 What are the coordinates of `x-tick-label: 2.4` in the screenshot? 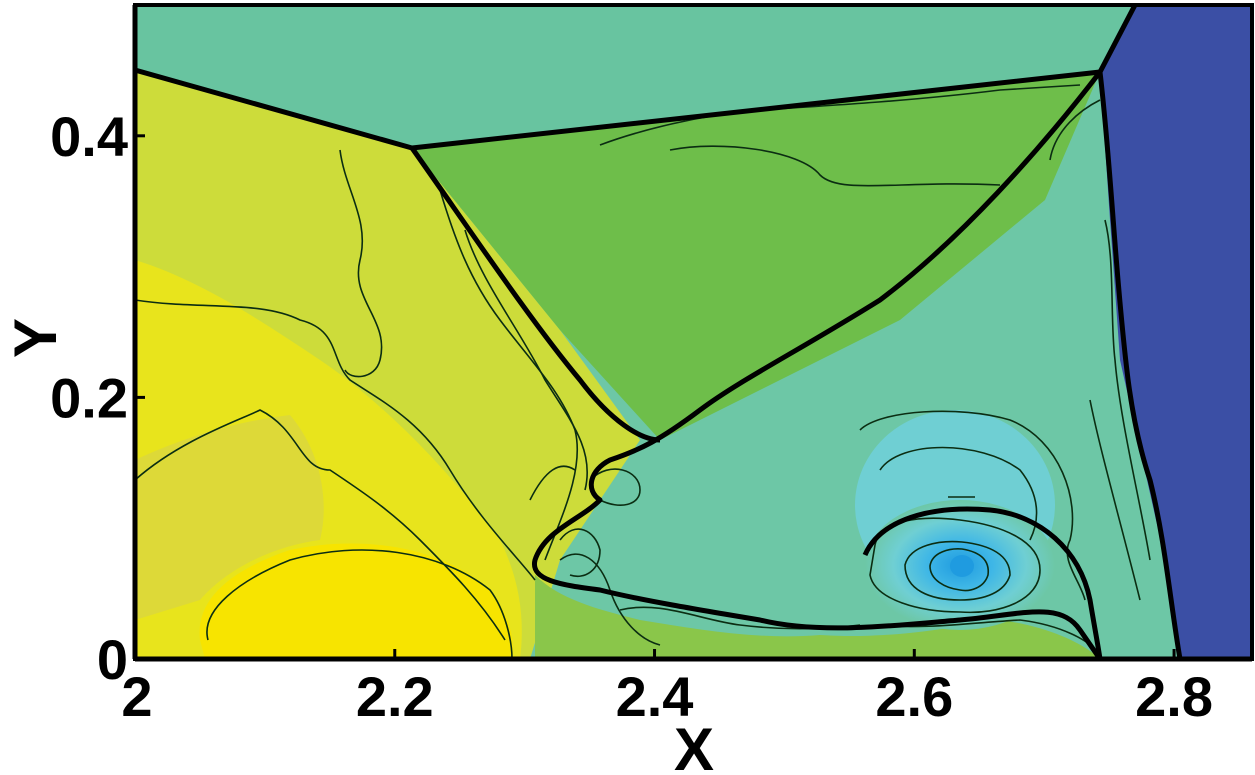 It's located at (655, 696).